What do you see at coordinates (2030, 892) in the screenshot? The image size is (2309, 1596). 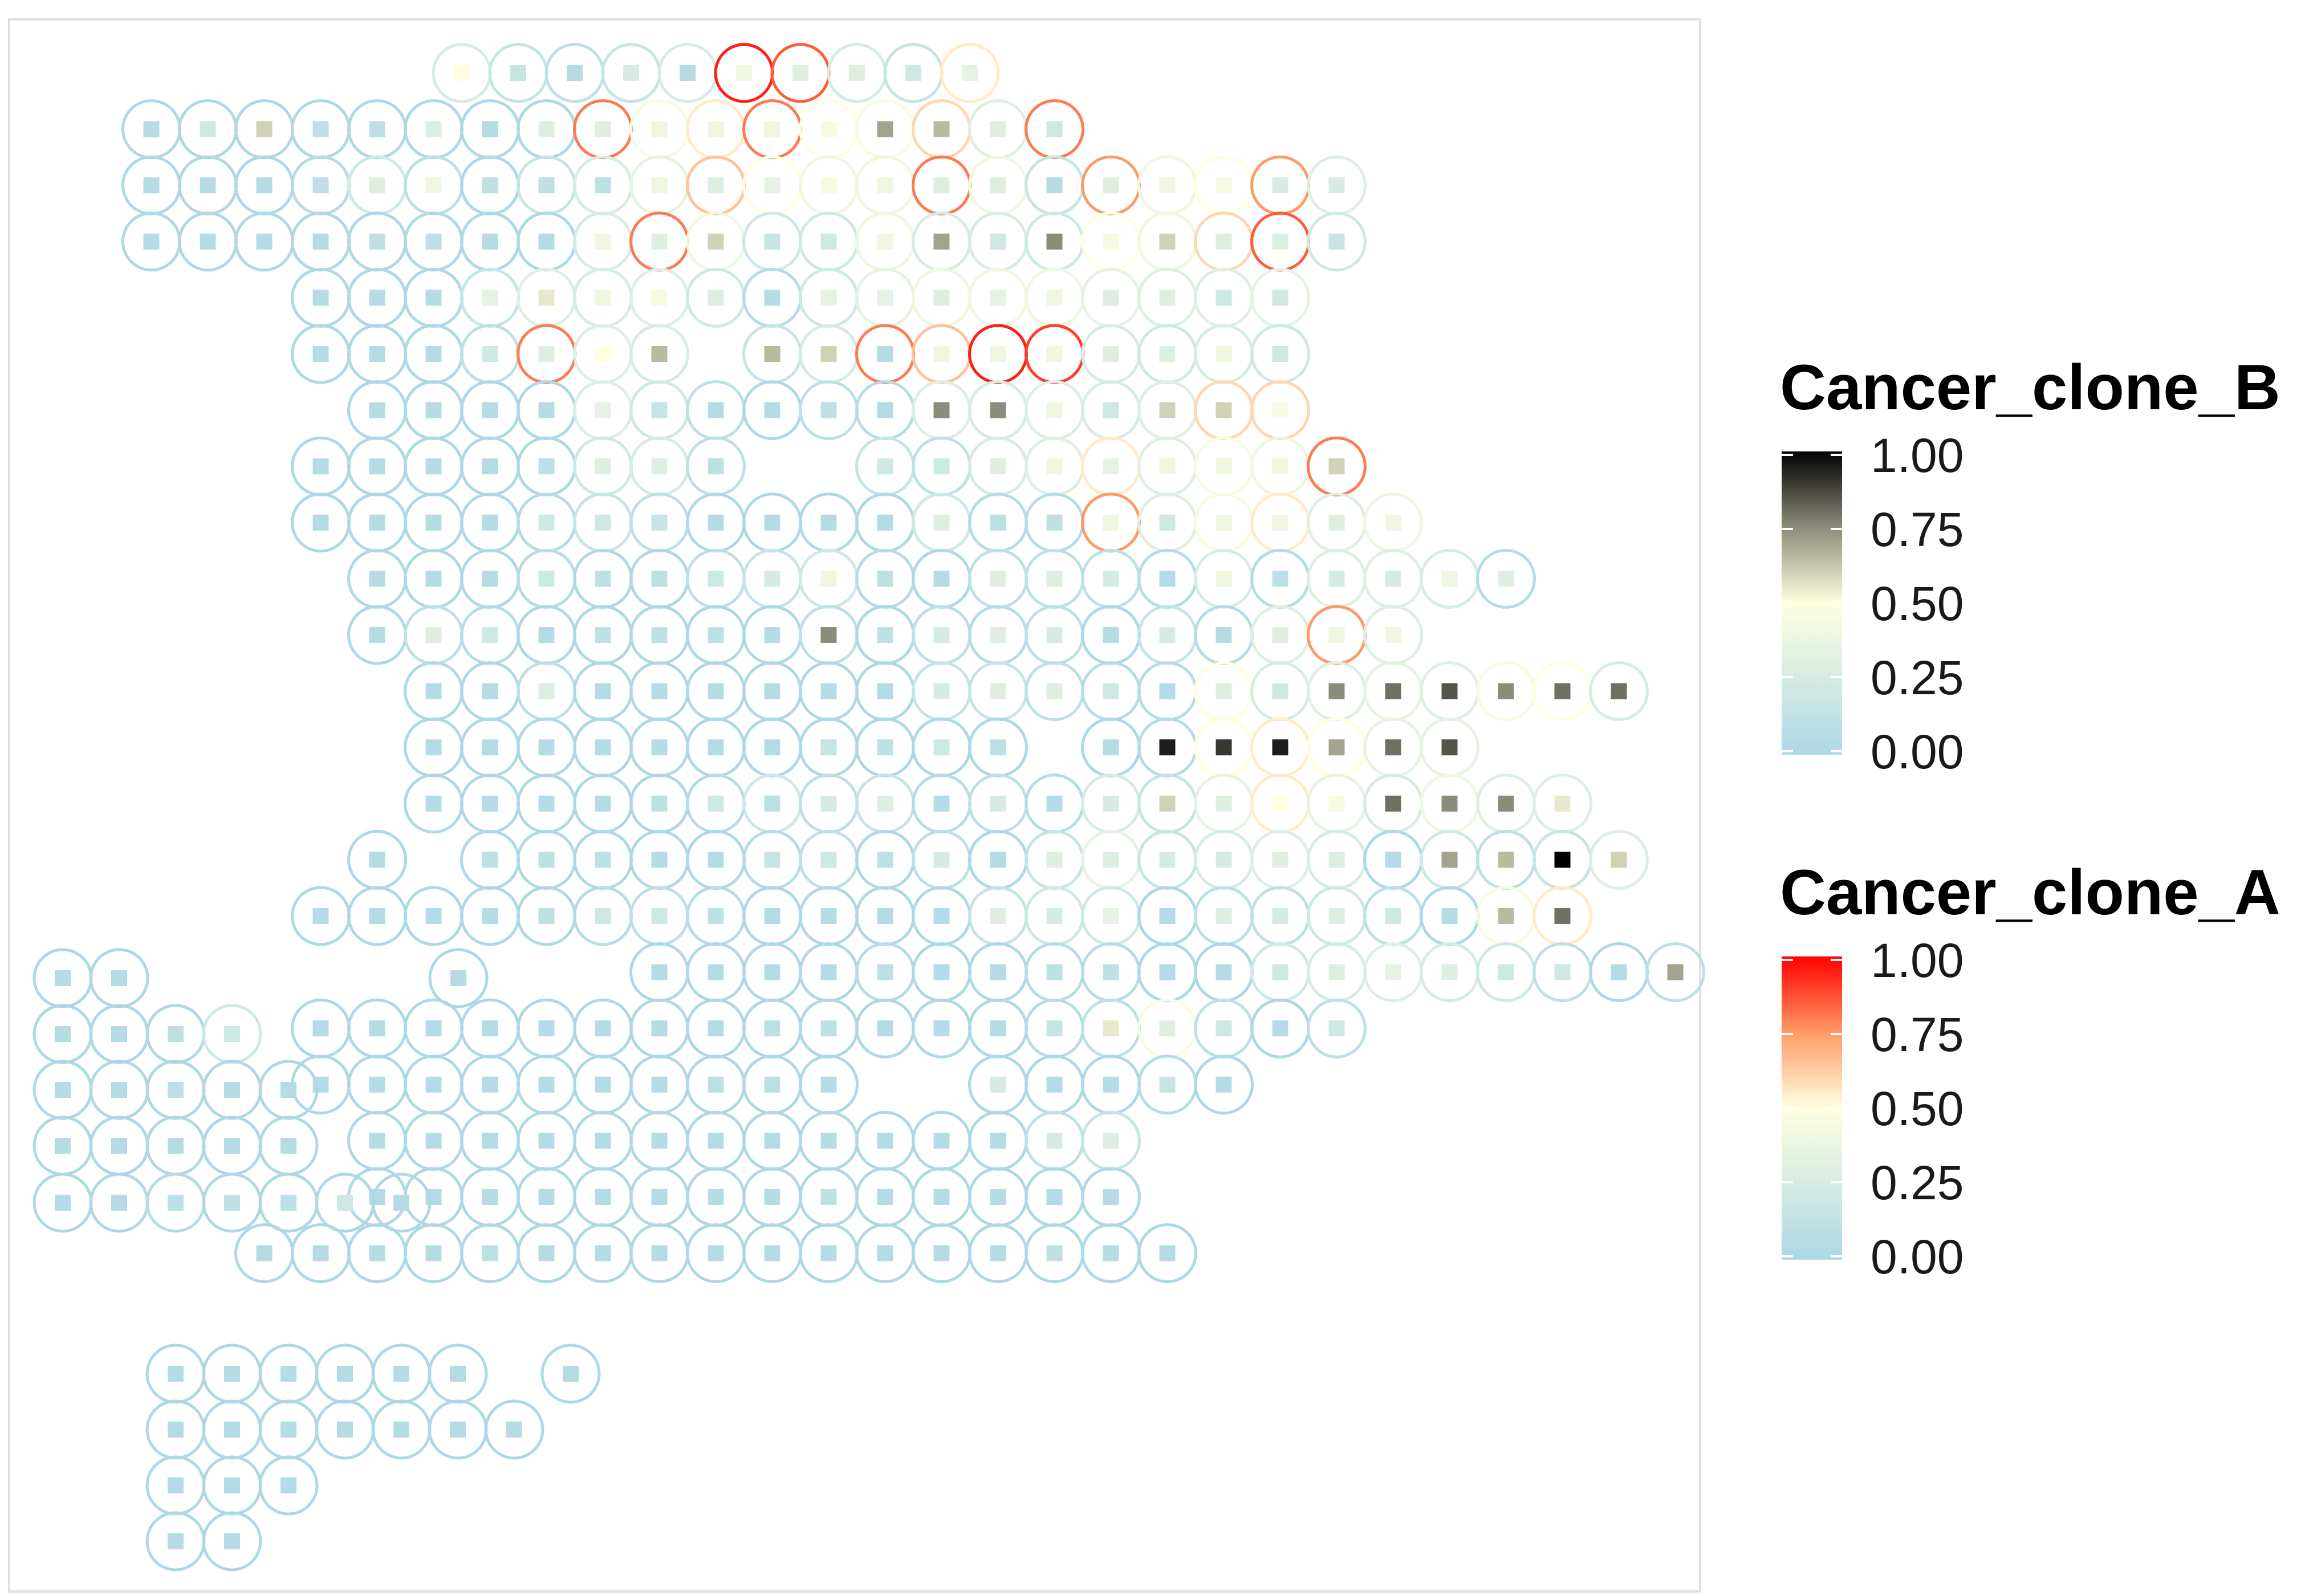 I see `legend-title-clone-a: Cancer_clone_A` at bounding box center [2030, 892].